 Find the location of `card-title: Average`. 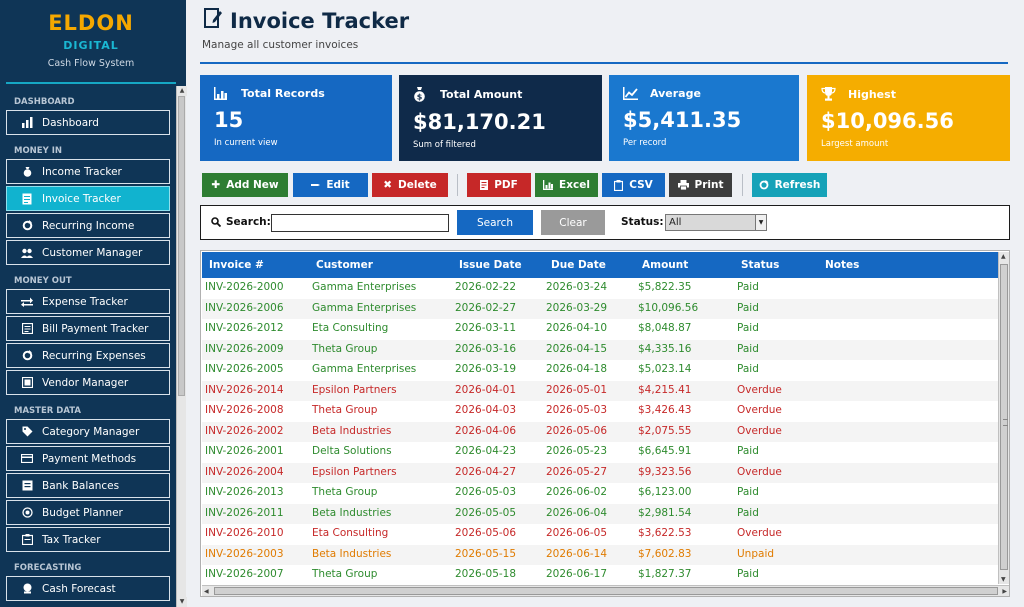

card-title: Average is located at coordinates (675, 93).